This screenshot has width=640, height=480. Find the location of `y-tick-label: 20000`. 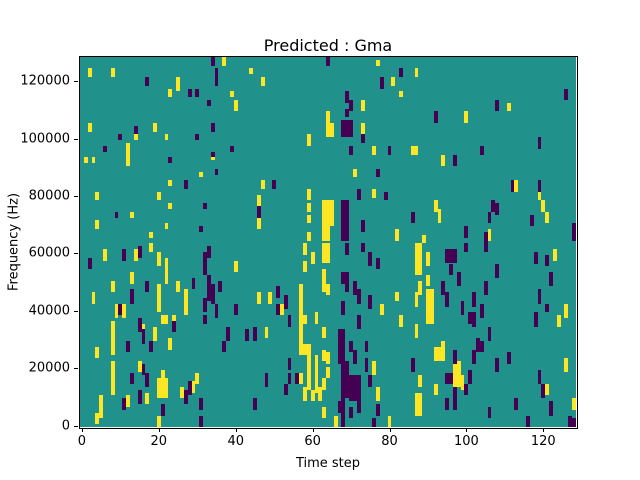

y-tick-label: 20000 is located at coordinates (49, 368).